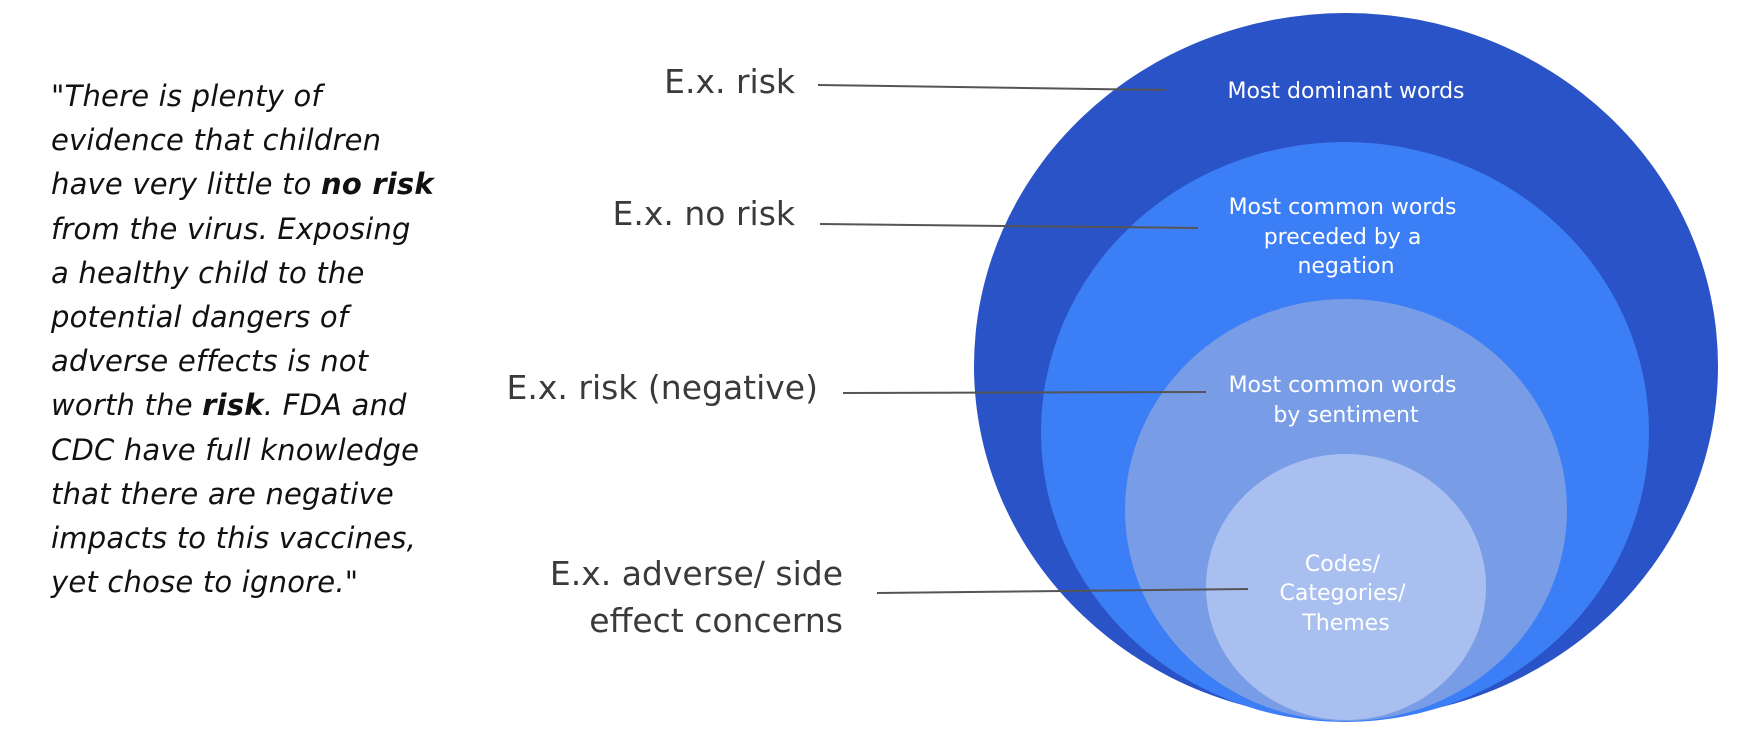  What do you see at coordinates (208, 272) in the screenshot?
I see `quote-line: a healthy child to the` at bounding box center [208, 272].